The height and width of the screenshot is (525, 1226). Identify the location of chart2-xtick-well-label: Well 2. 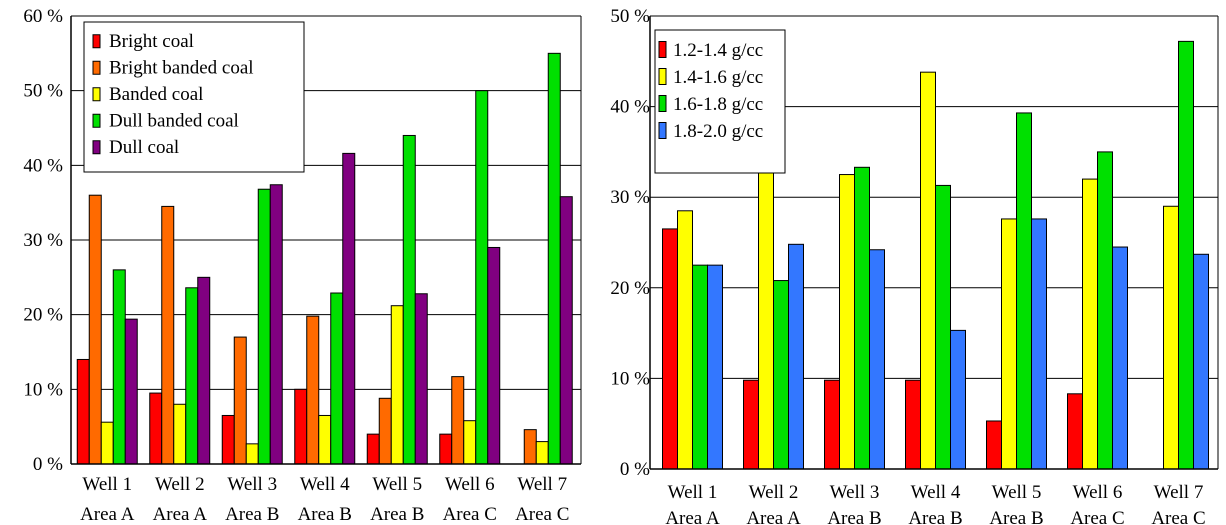
(774, 492).